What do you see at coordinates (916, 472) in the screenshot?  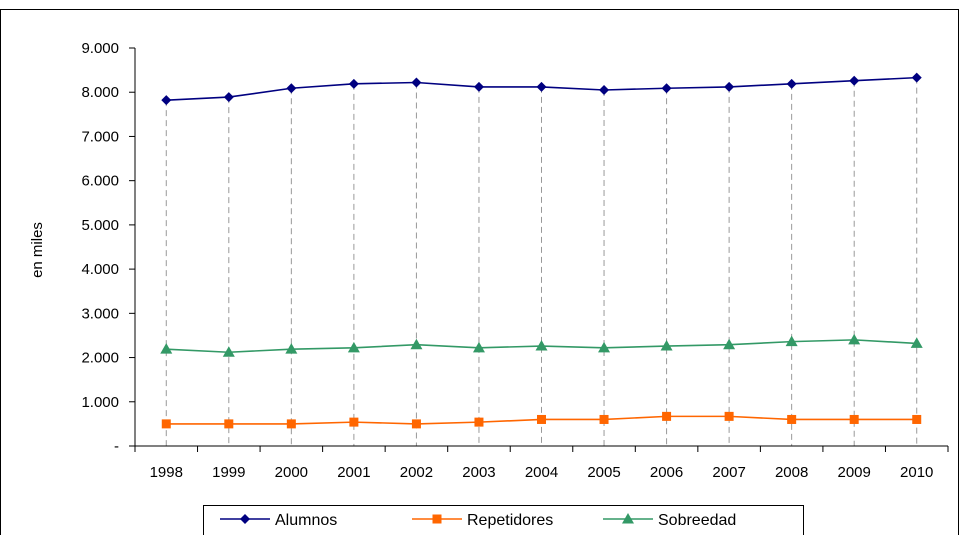 I see `x-tick-label: 2010` at bounding box center [916, 472].